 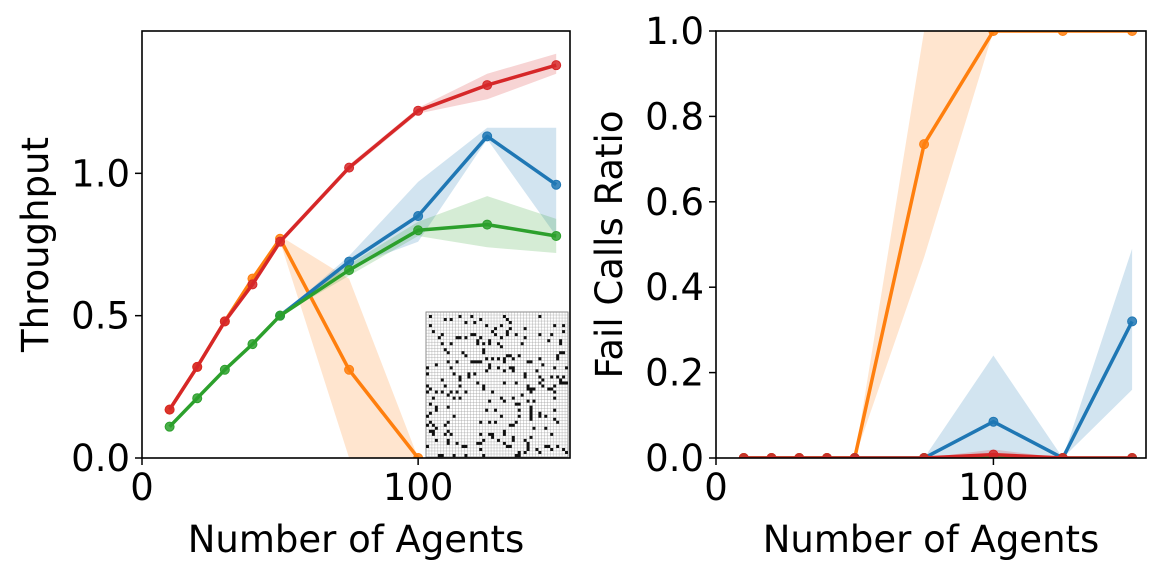 I want to click on inset-obstacles, so click(x=497, y=386).